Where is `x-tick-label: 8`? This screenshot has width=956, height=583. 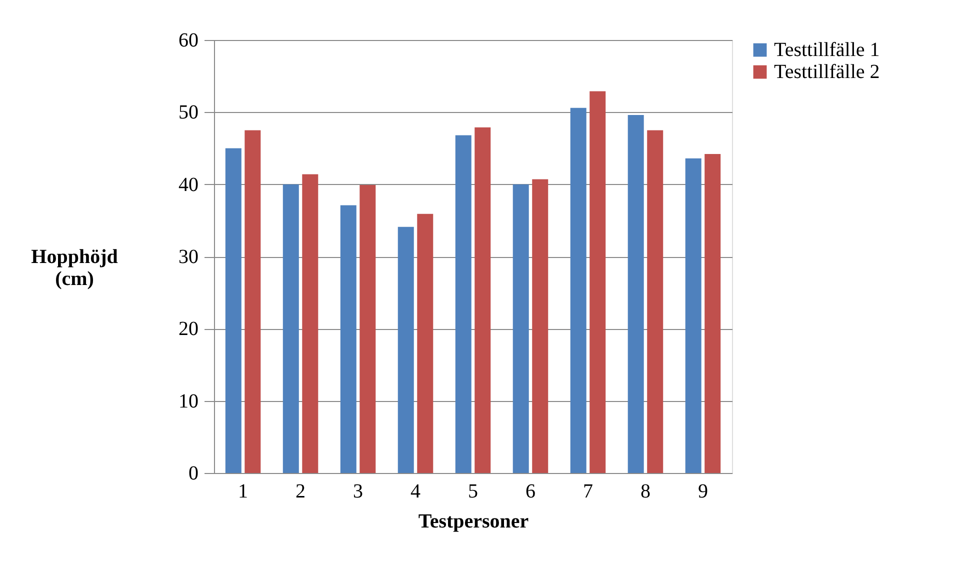 x-tick-label: 8 is located at coordinates (645, 491).